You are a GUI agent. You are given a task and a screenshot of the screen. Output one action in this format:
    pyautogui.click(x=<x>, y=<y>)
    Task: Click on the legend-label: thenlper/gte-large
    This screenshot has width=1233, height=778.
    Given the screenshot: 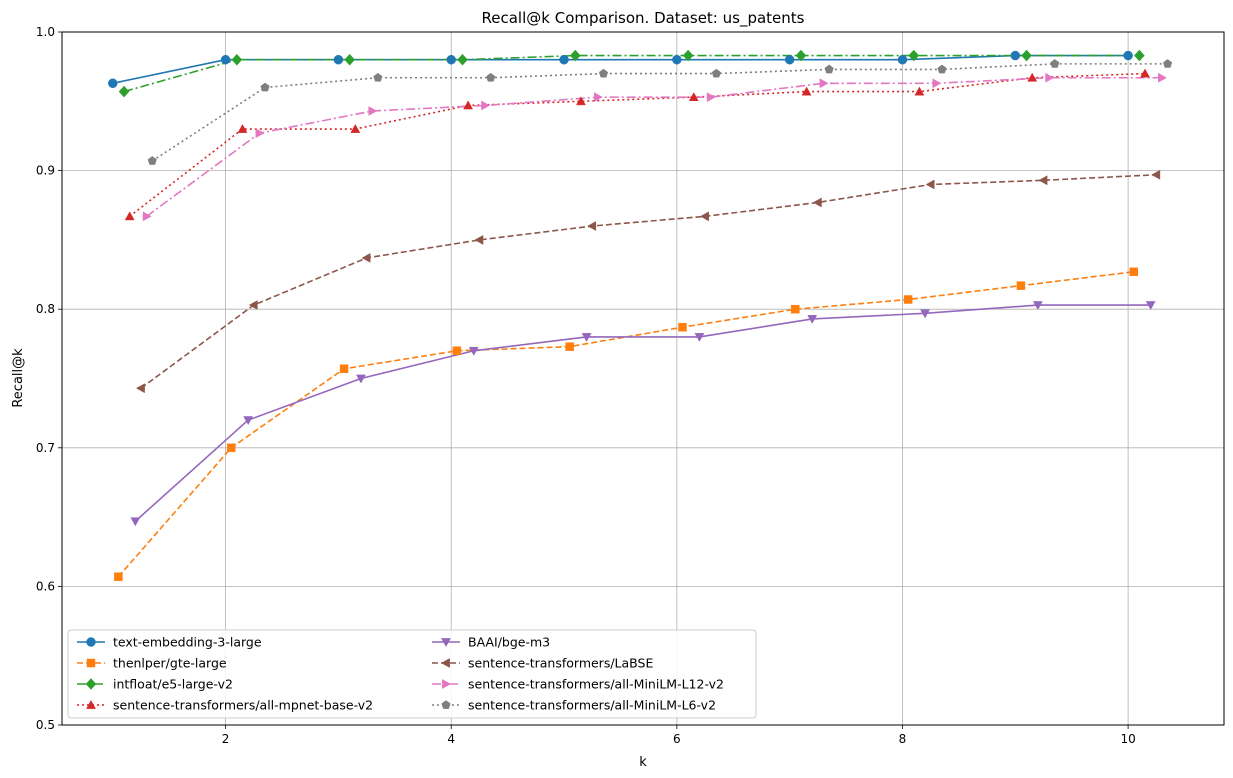 What is the action you would take?
    pyautogui.click(x=170, y=663)
    